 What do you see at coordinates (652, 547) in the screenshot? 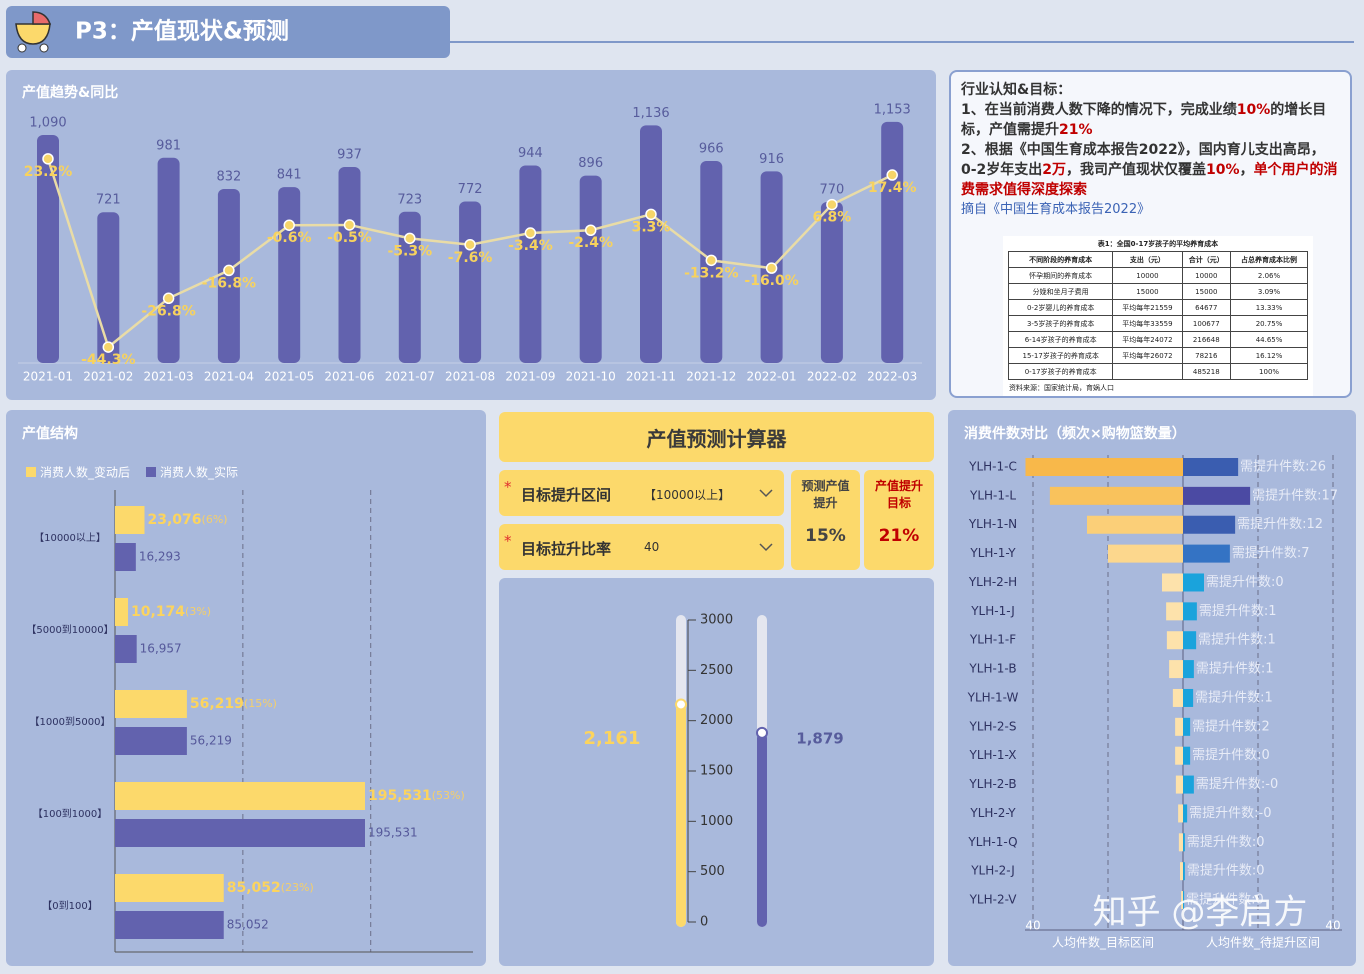
I see `field-value: 40` at bounding box center [652, 547].